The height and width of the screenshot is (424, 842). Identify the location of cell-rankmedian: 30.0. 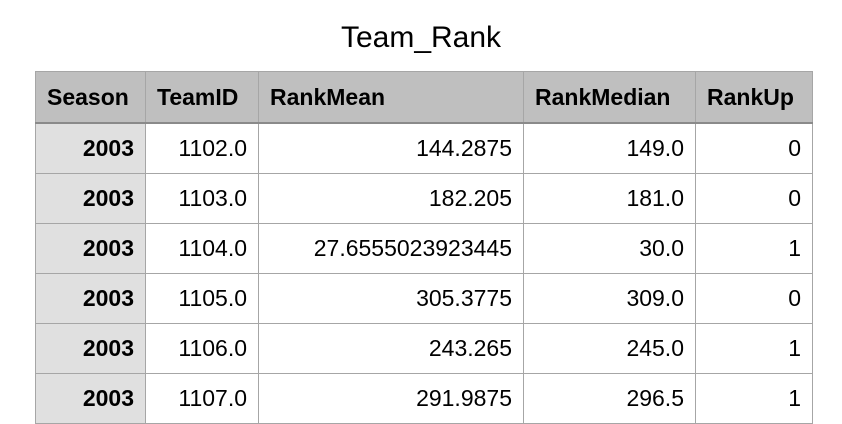
(609, 248).